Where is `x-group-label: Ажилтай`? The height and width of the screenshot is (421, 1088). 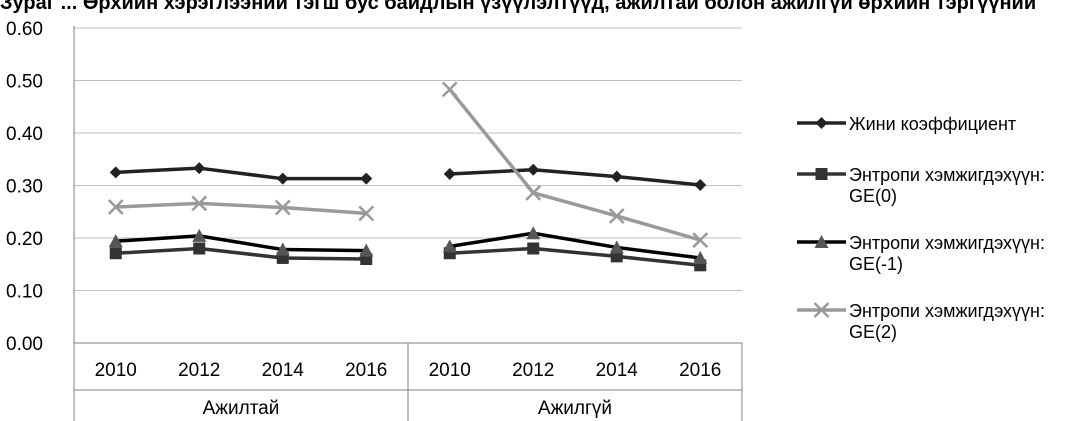 x-group-label: Ажилтай is located at coordinates (241, 408).